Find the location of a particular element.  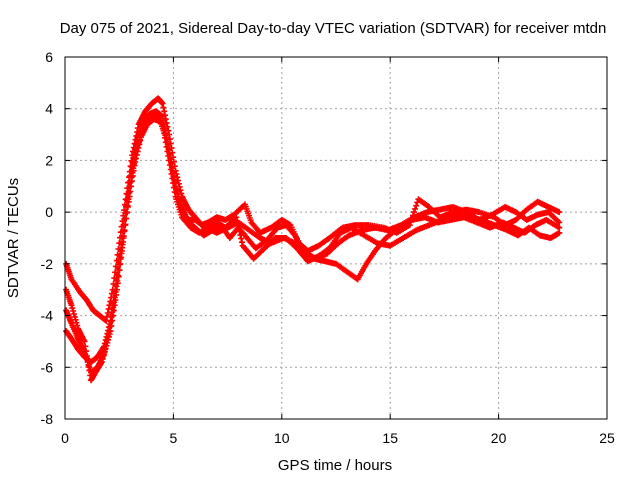

y-tick-label: 4 is located at coordinates (49, 109).